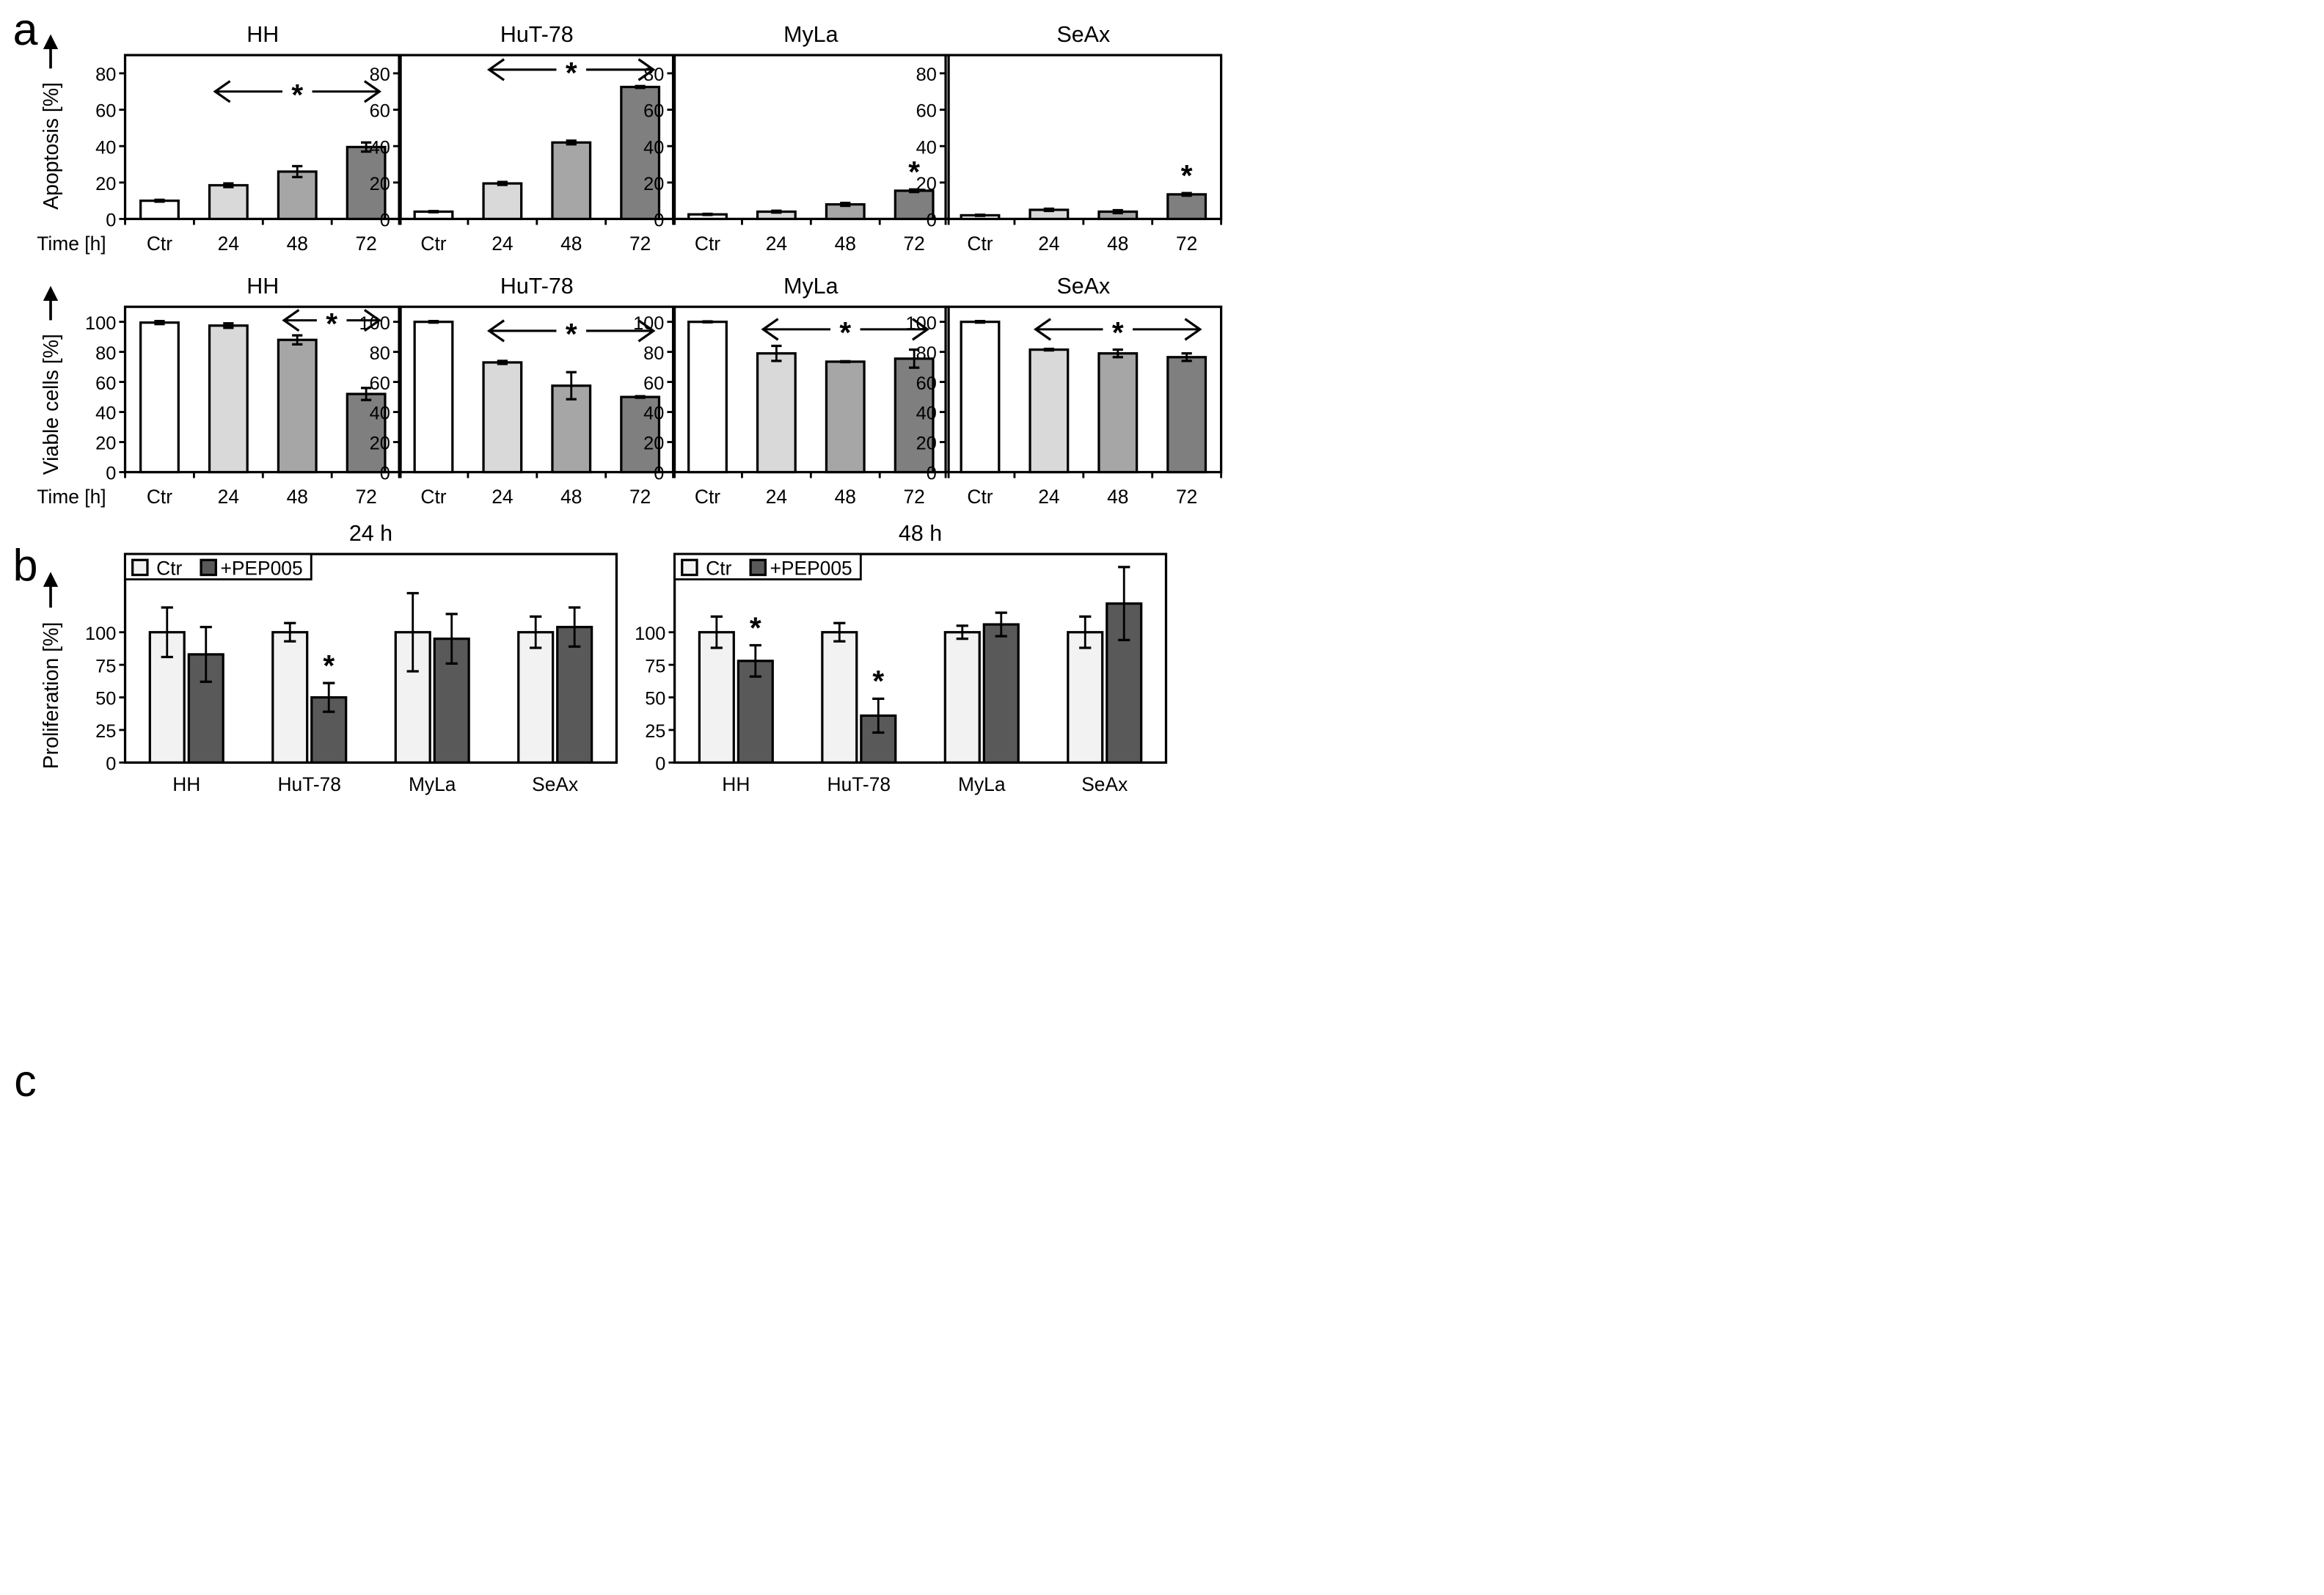 This screenshot has width=2324, height=1595. Describe the element at coordinates (716, 697) in the screenshot. I see `bar-ctr-hh` at that location.